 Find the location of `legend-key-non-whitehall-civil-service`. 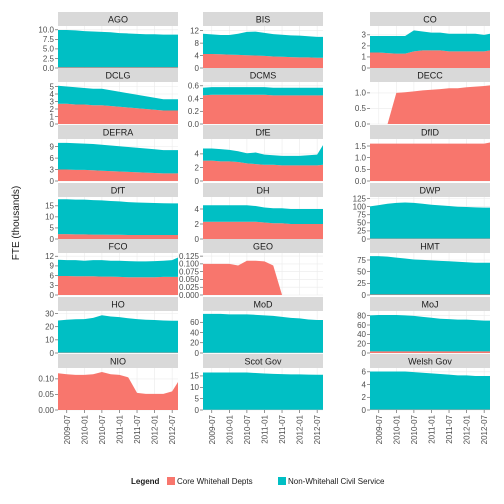

legend-key-non-whitehall-civil-service is located at coordinates (282, 481).